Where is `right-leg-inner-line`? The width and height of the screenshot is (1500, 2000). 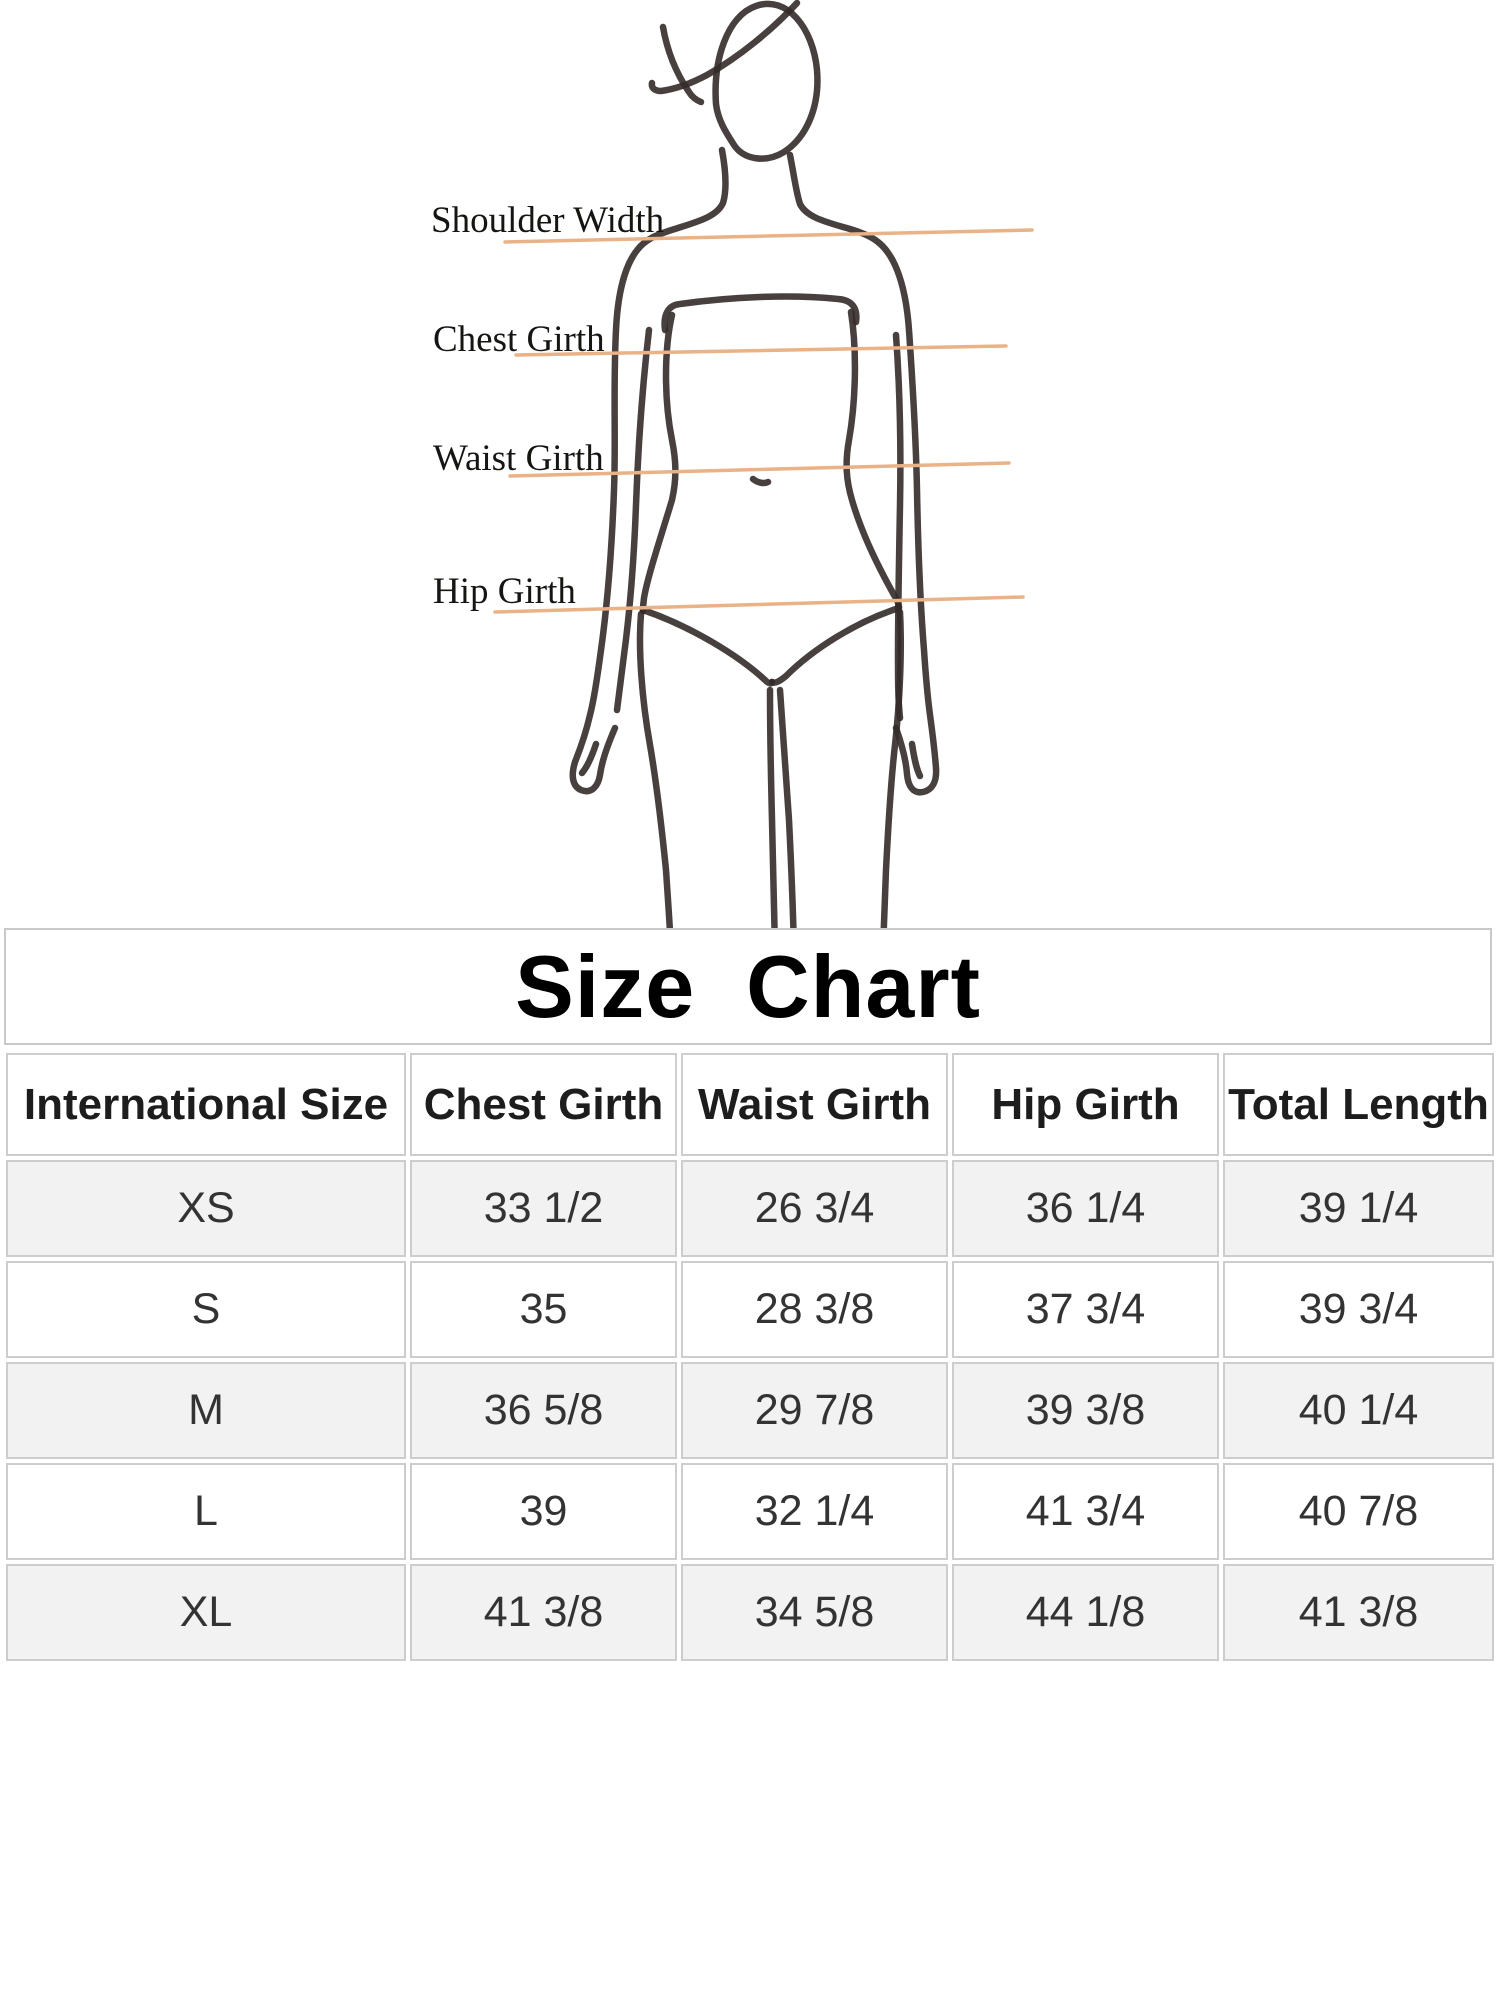 right-leg-inner-line is located at coordinates (787, 819).